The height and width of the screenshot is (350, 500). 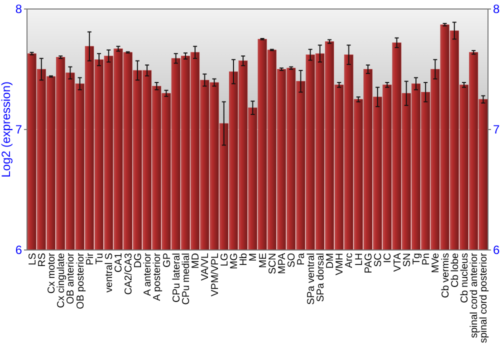 What do you see at coordinates (464, 278) in the screenshot?
I see `x-tick-label: Cb nucleus` at bounding box center [464, 278].